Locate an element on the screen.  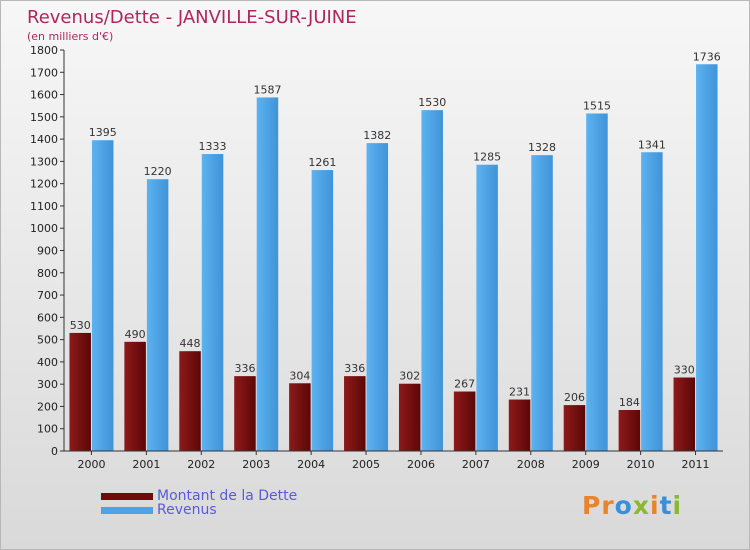
legend-label-revenue: Revenus is located at coordinates (187, 510).